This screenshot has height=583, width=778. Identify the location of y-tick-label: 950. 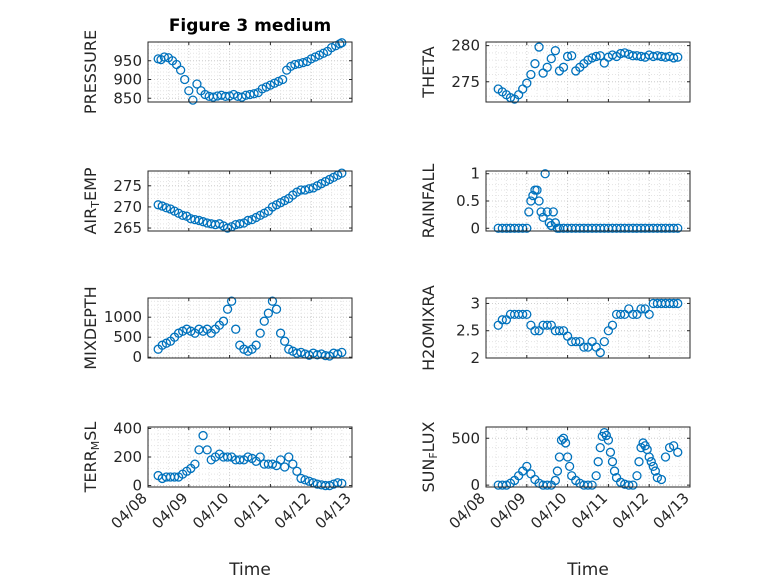
(127, 61).